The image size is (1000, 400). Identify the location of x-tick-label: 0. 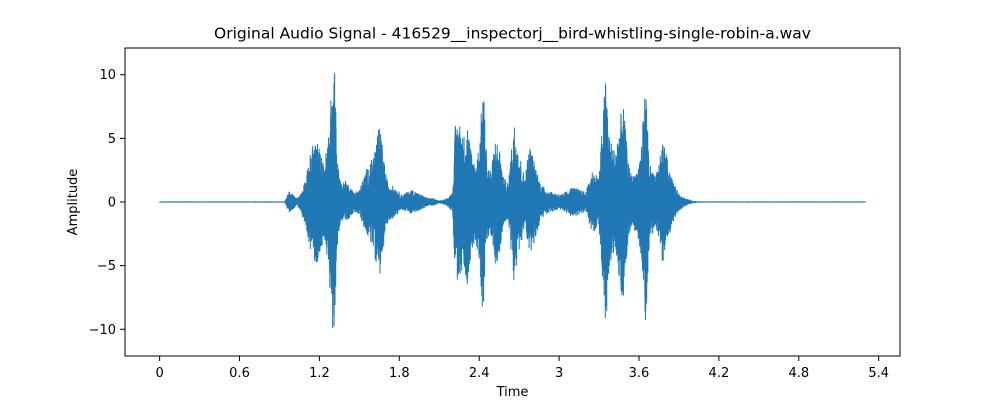
(159, 373).